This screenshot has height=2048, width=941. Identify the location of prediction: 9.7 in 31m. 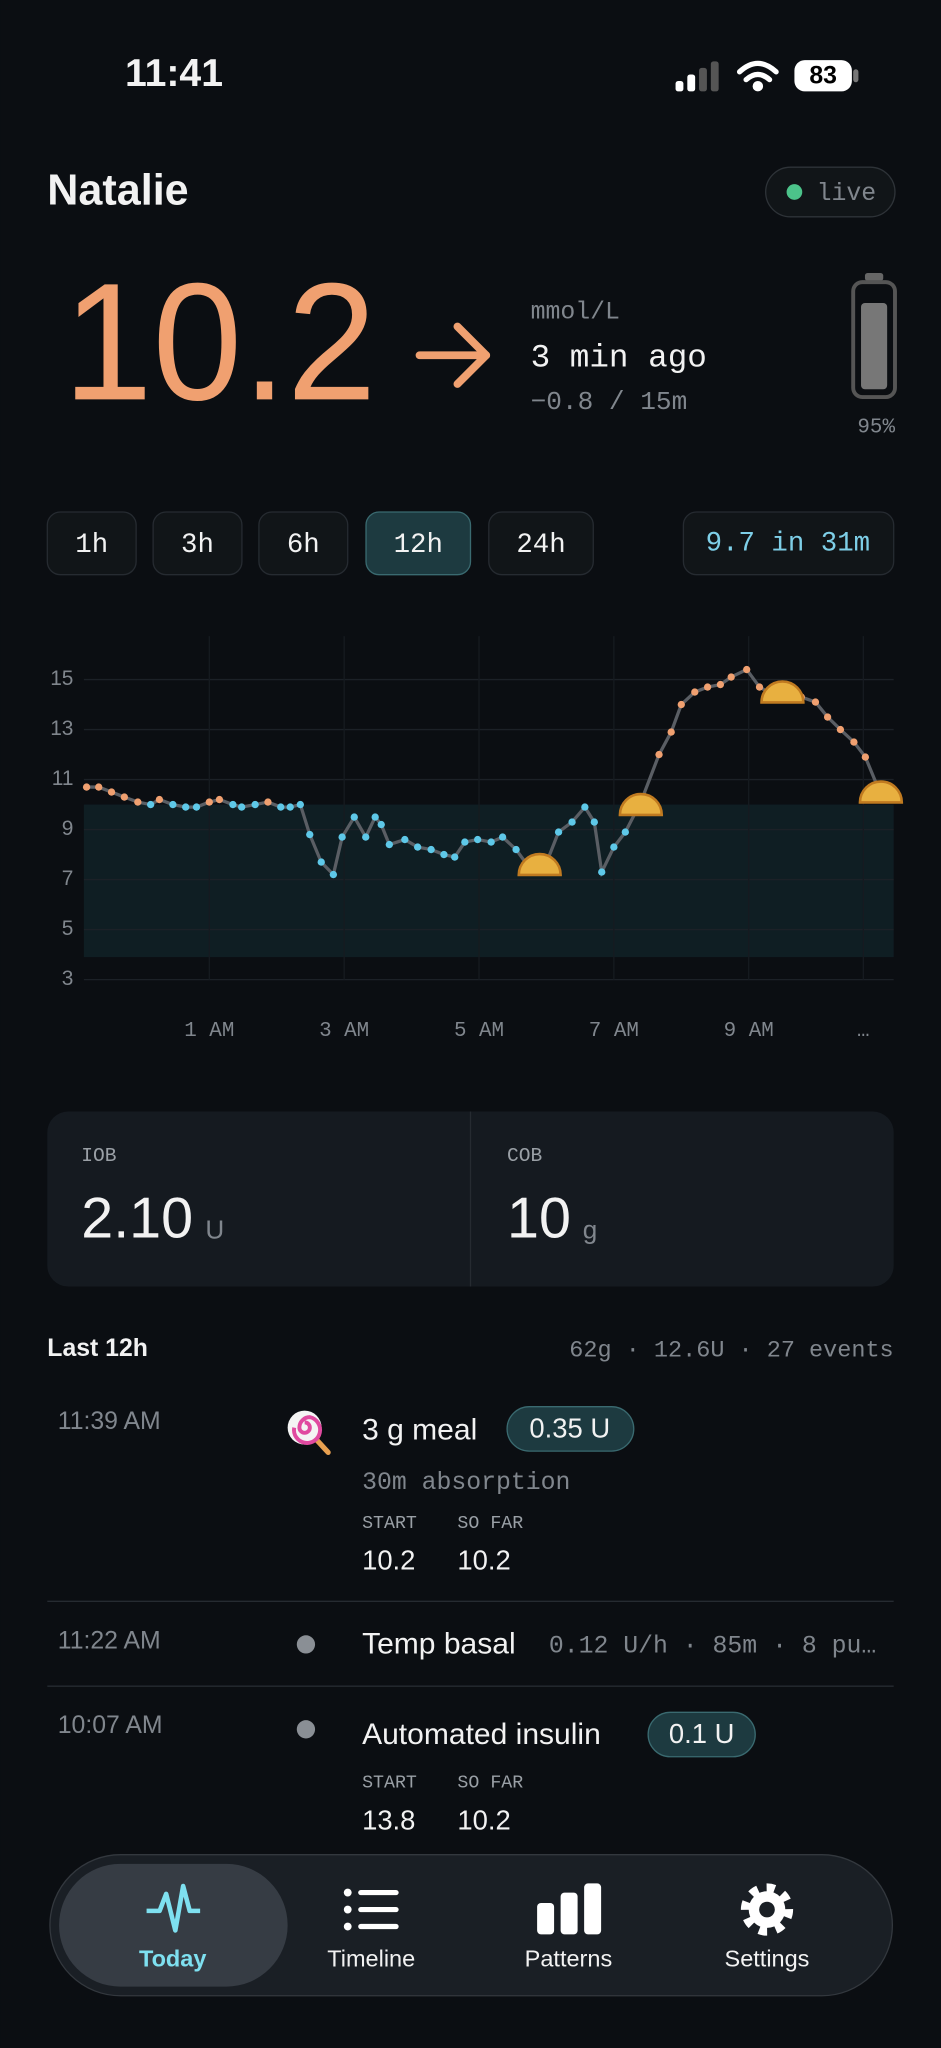
(788, 544).